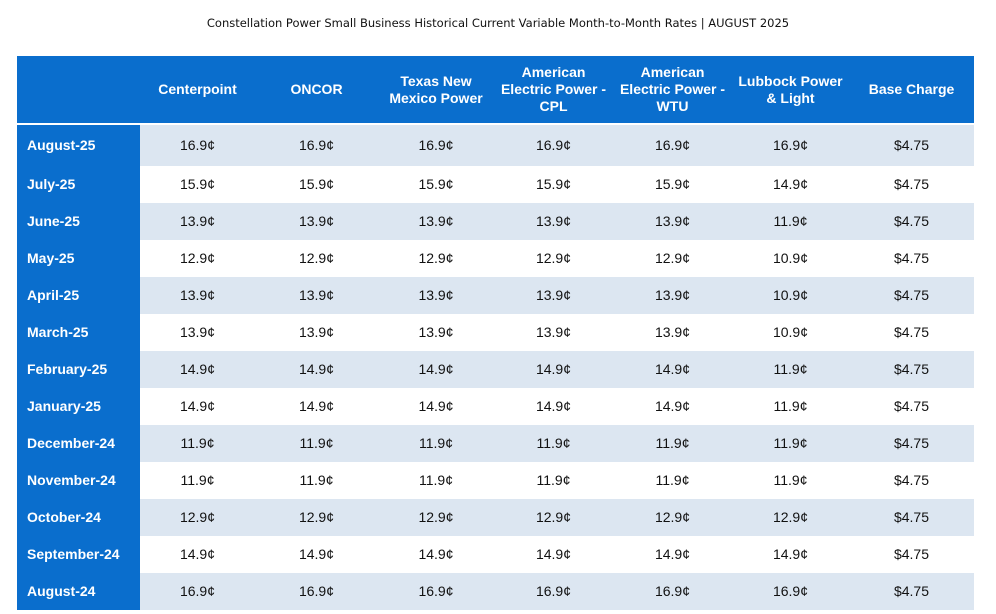 The height and width of the screenshot is (614, 996). I want to click on rate-cell-oncor: 15.9¢, so click(316, 184).